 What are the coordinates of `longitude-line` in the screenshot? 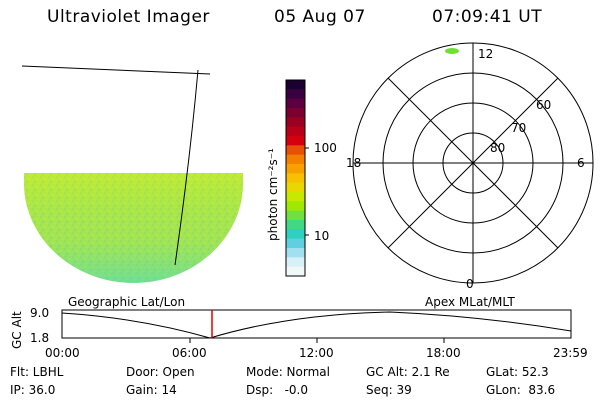 It's located at (186, 167).